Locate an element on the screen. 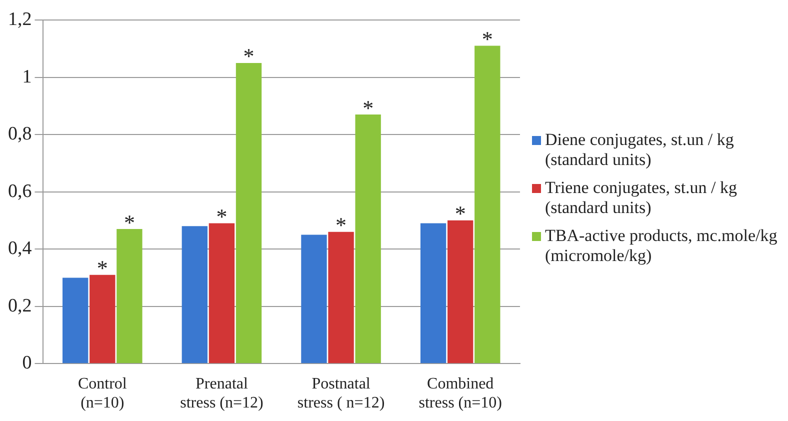  x-tick-label: Postnatal stress ( n=12) is located at coordinates (341, 393).